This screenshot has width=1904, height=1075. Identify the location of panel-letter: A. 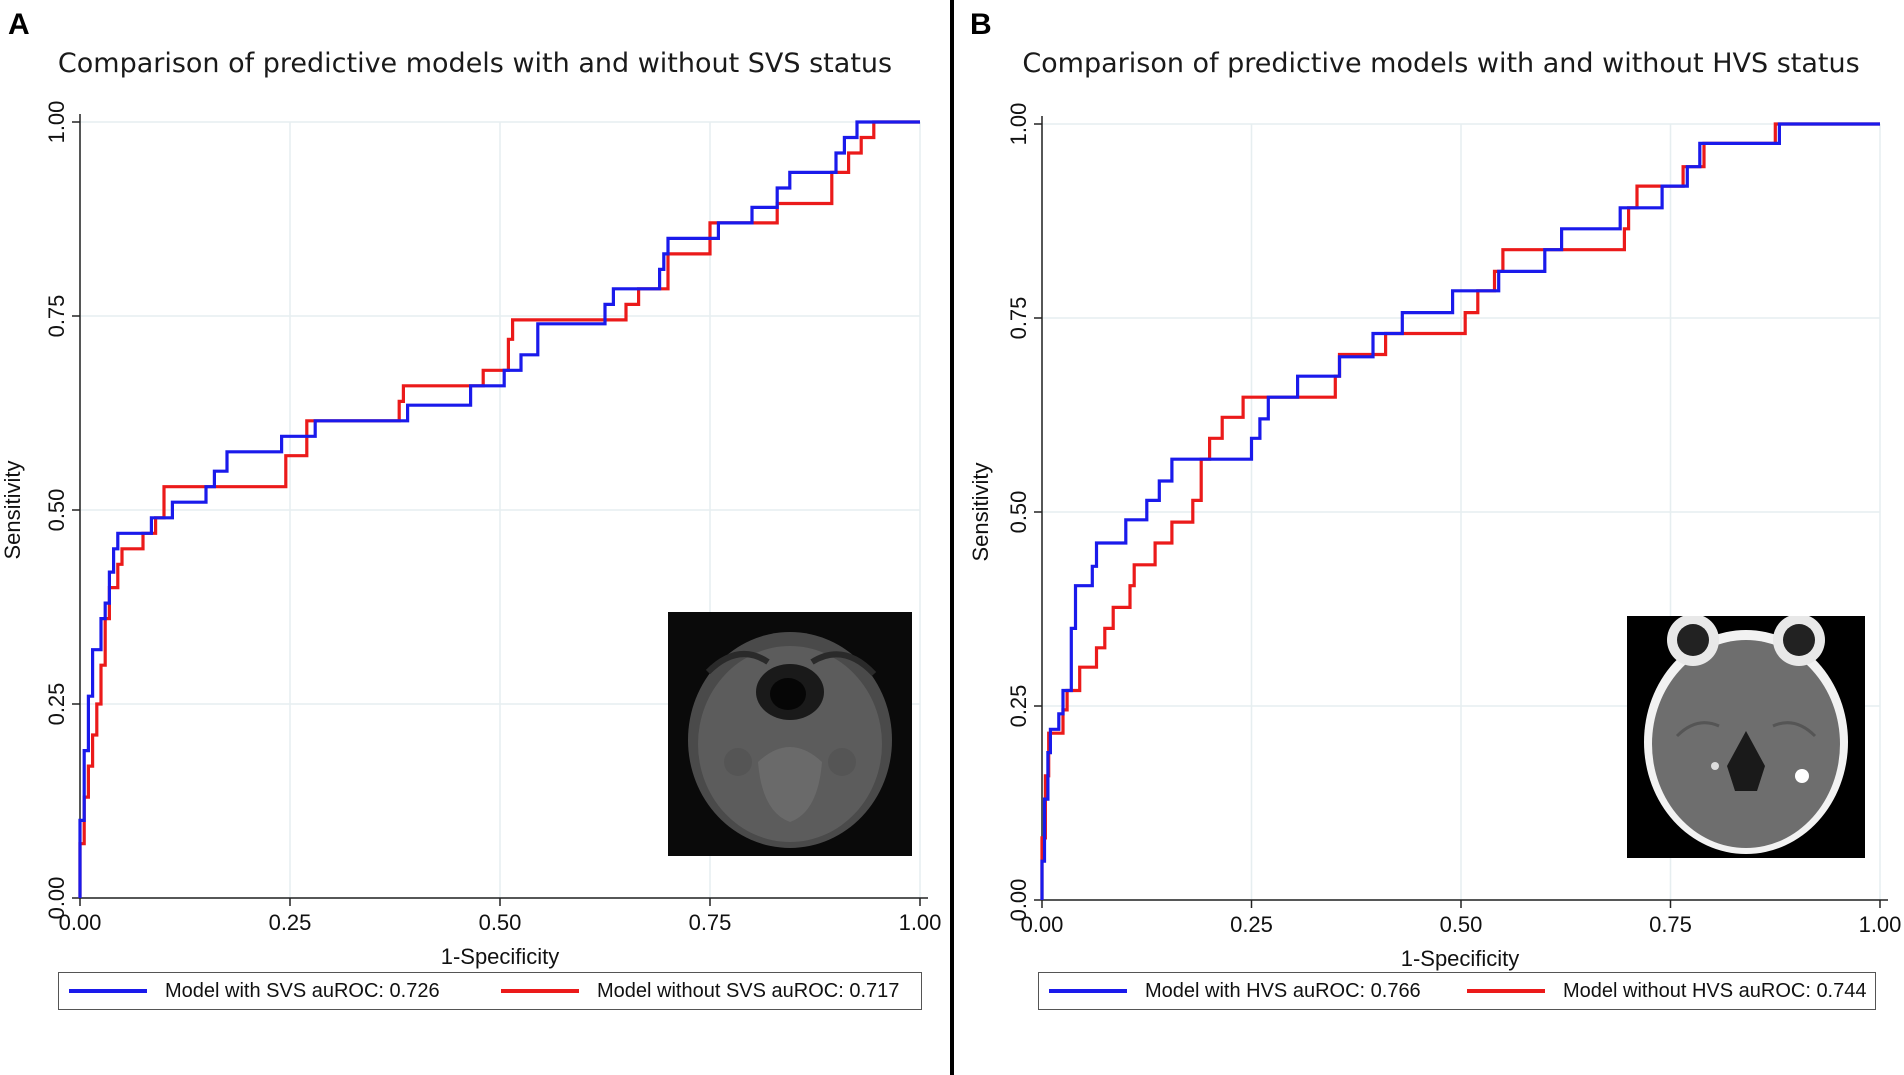
(19, 24).